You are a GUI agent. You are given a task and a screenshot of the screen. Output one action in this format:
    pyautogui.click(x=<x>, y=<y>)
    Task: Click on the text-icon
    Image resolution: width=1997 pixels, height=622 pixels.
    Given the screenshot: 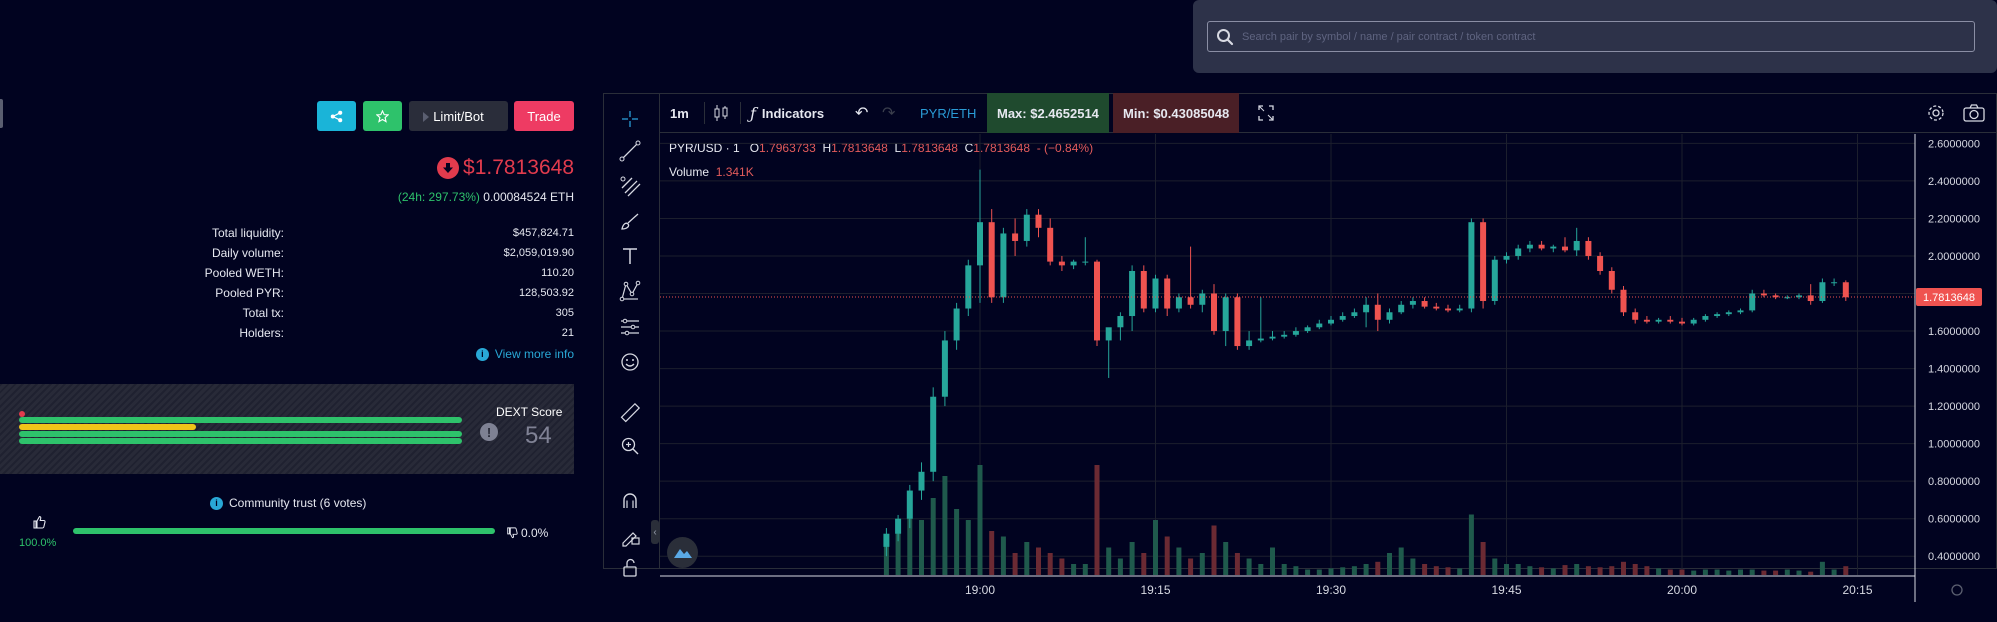 What is the action you would take?
    pyautogui.click(x=630, y=256)
    